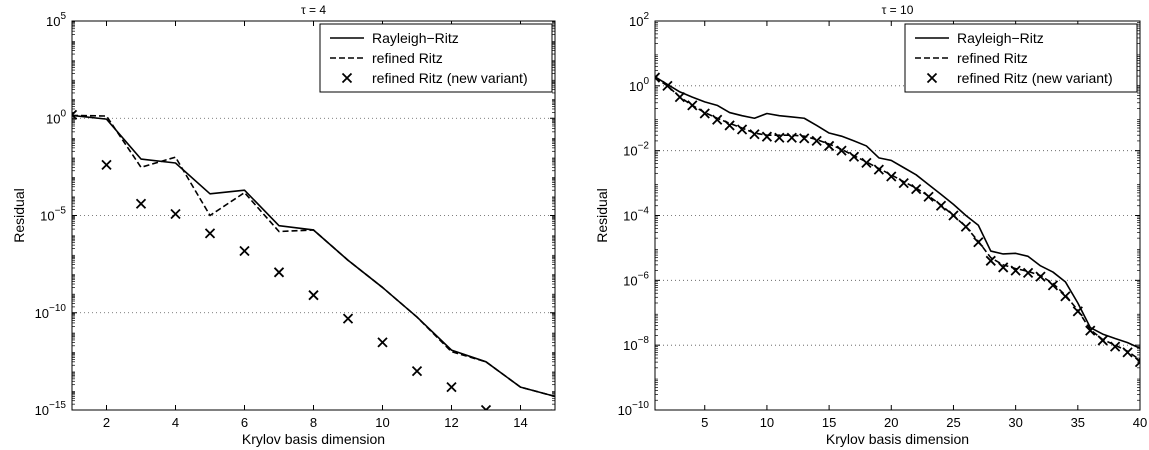  Describe the element at coordinates (829, 422) in the screenshot. I see `x-tick-label: 15` at that location.